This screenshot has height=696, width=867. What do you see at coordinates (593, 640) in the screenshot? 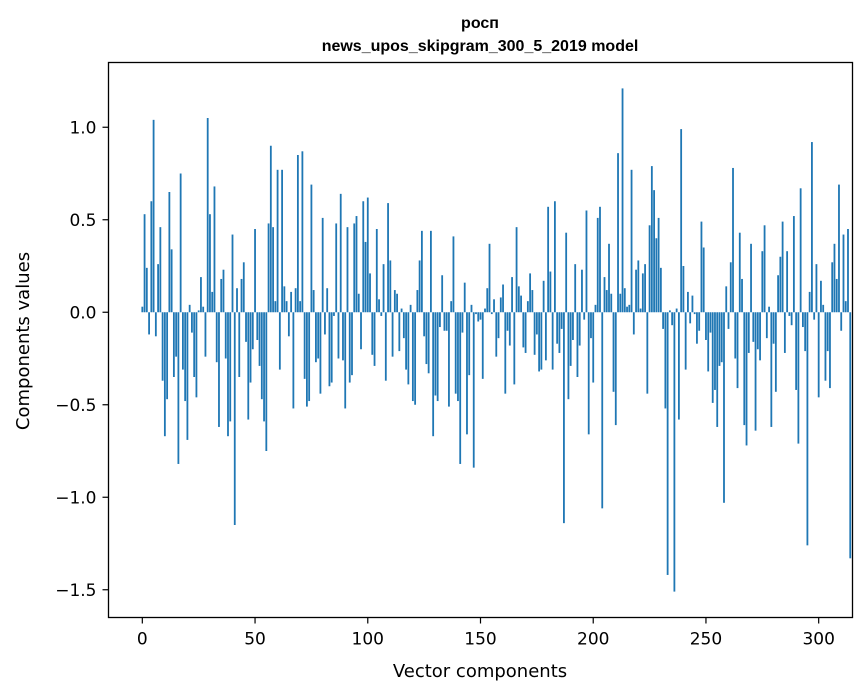
I see `x-tick-label: 200` at bounding box center [593, 640].